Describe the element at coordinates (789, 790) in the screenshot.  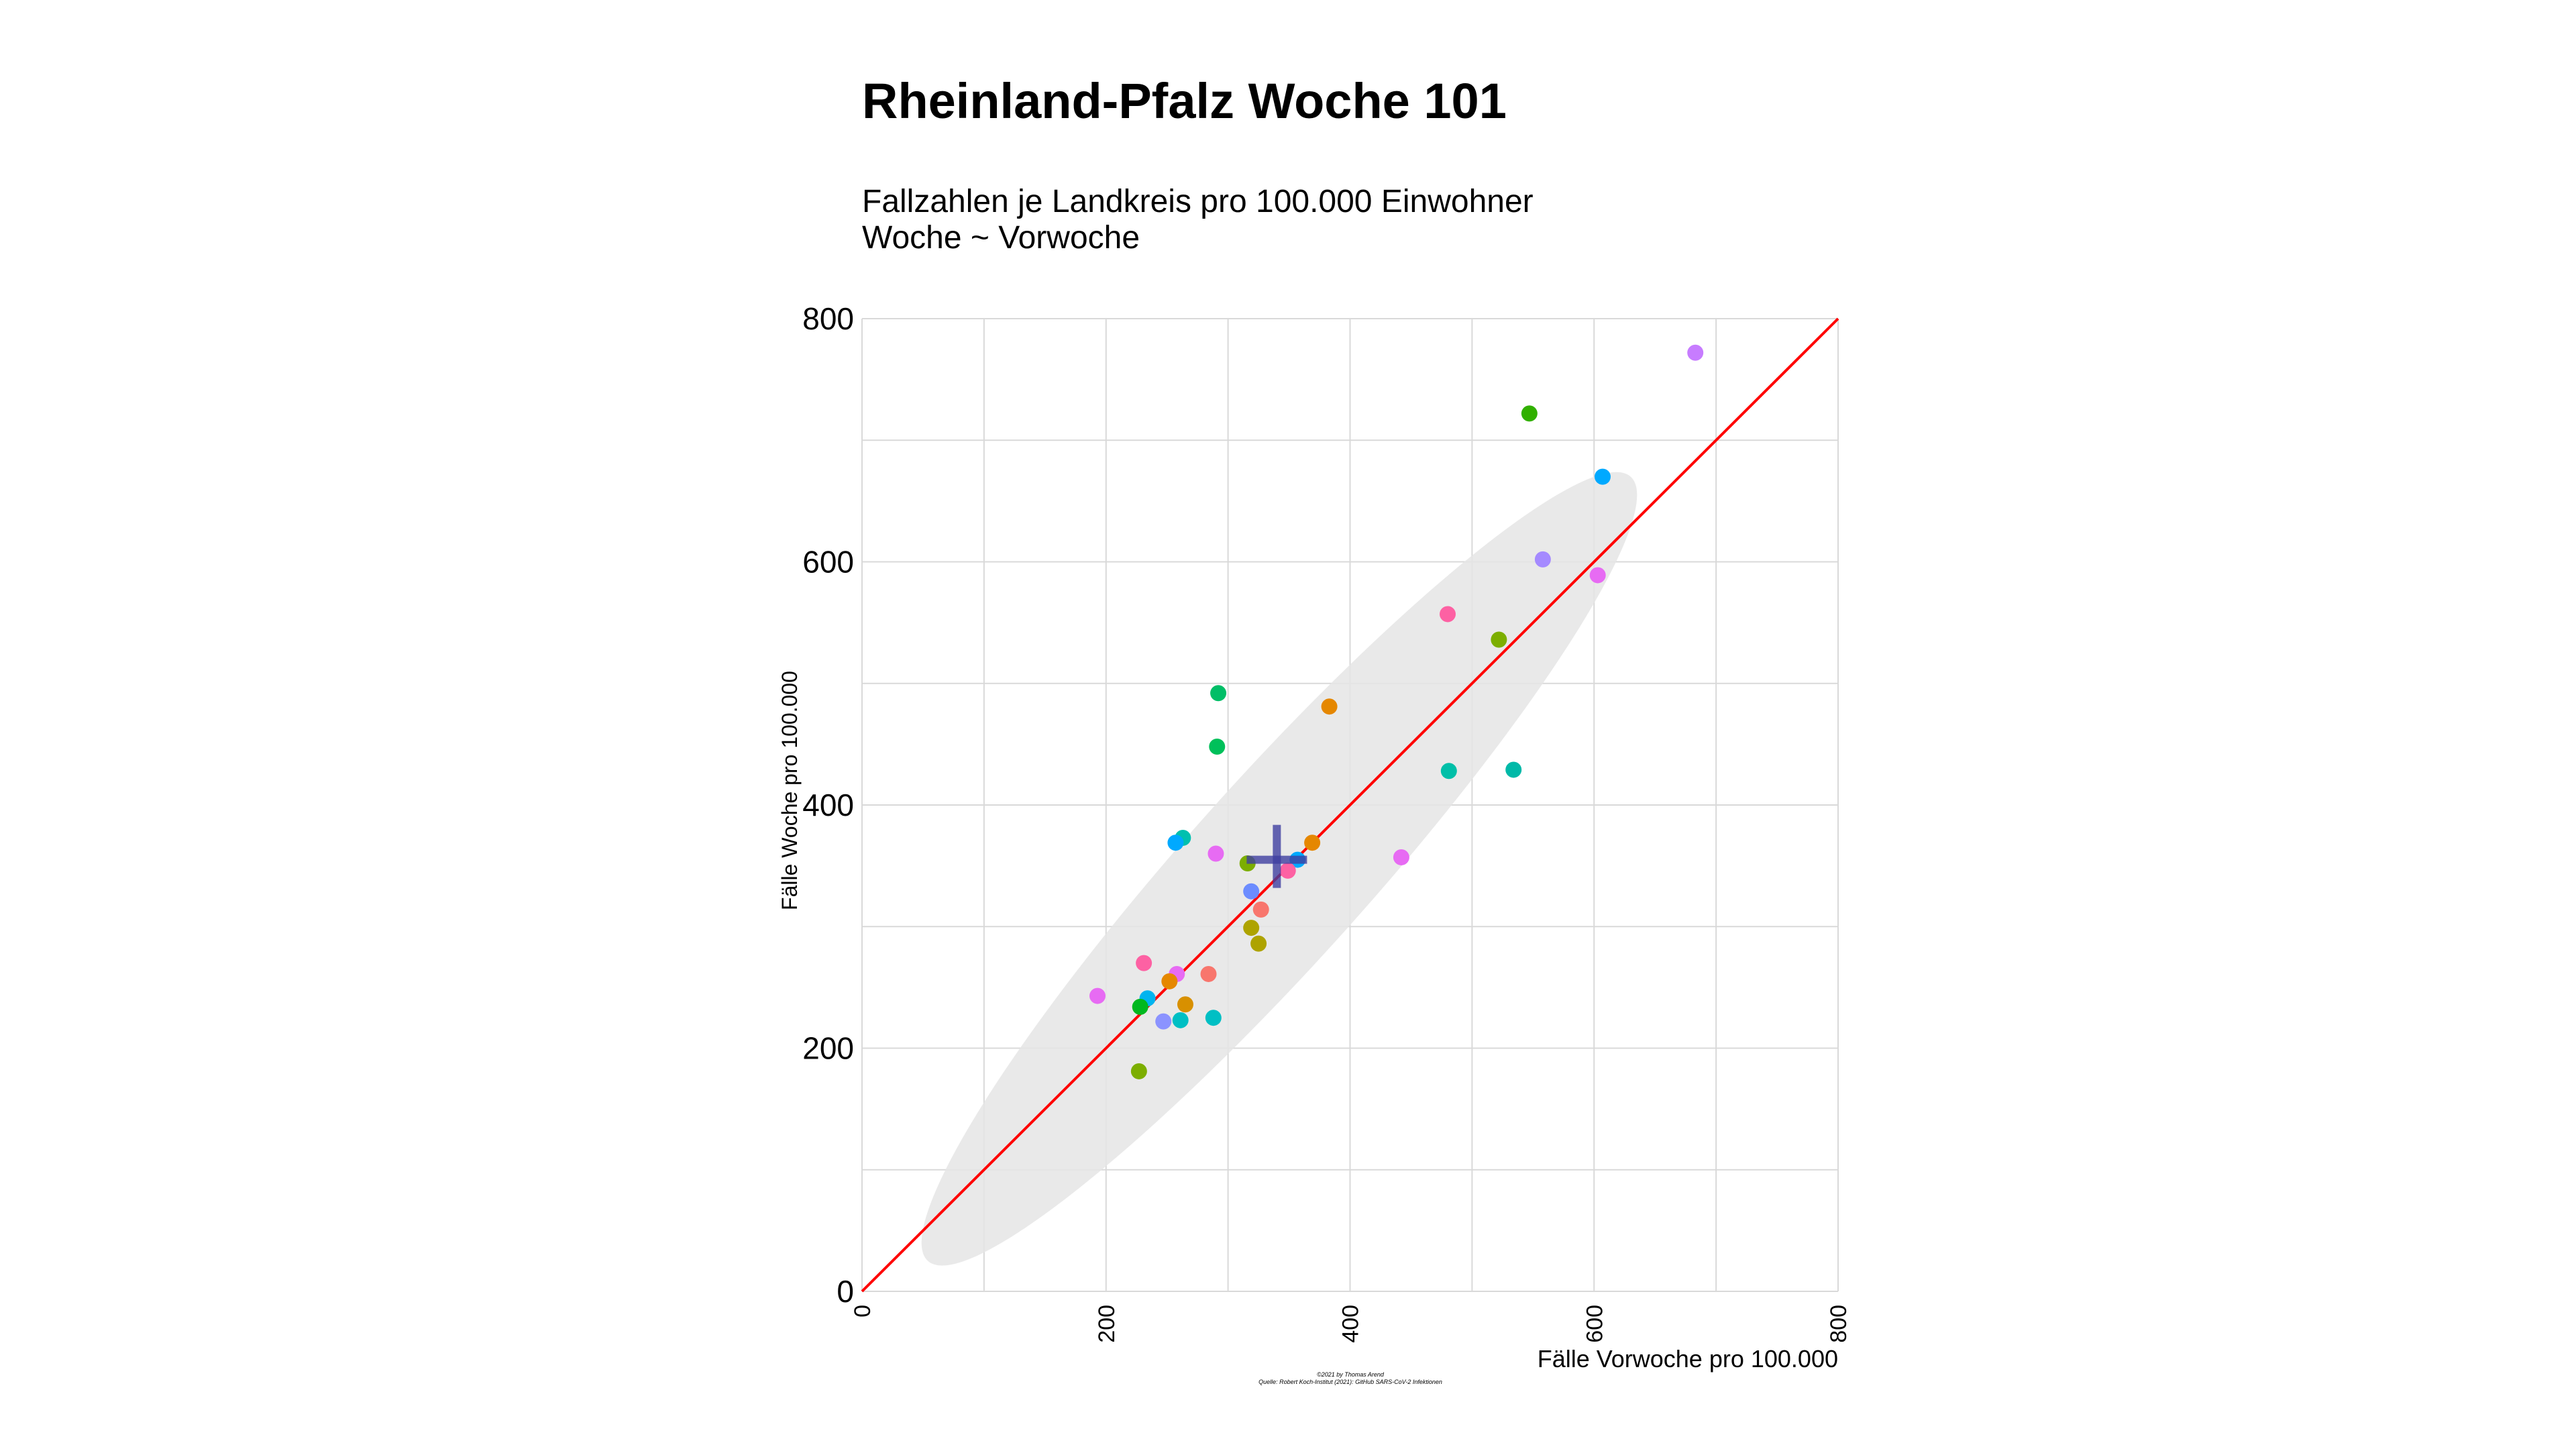
I see `y-axis-label: Fälle Woche pro 100.000` at that location.